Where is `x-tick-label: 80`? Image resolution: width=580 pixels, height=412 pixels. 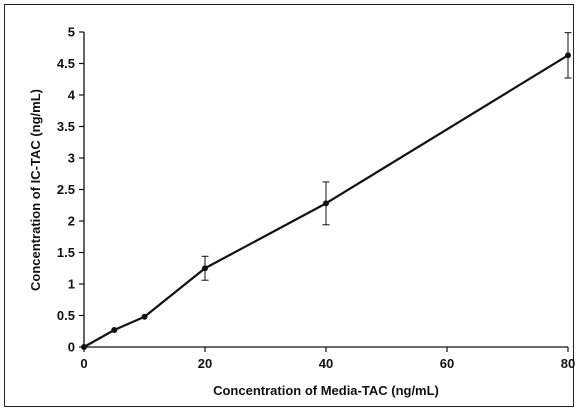 x-tick-label: 80 is located at coordinates (568, 363).